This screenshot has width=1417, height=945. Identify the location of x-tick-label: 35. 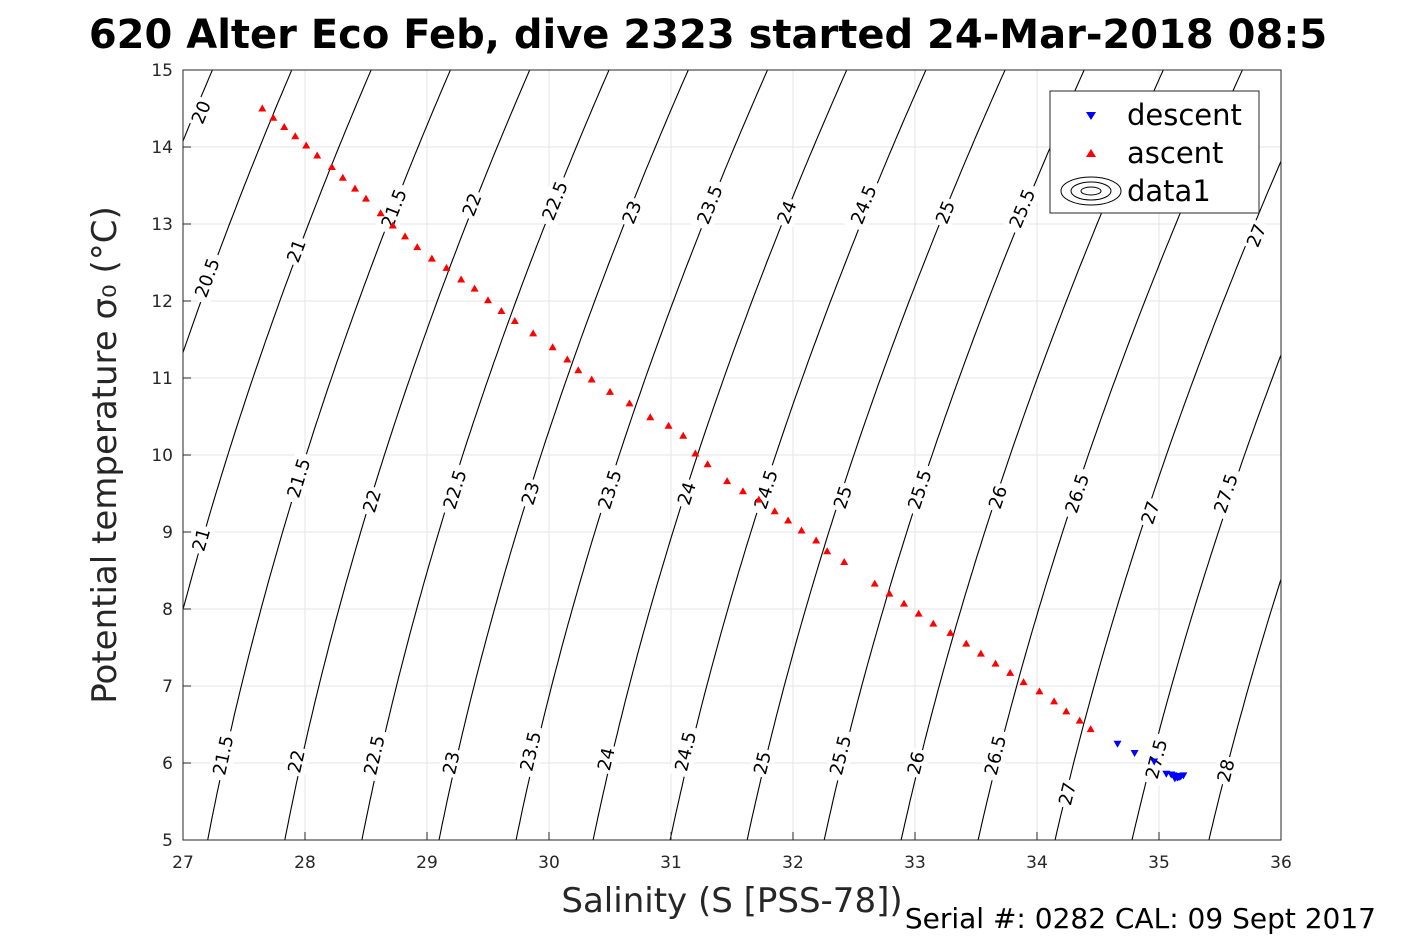
(1159, 863).